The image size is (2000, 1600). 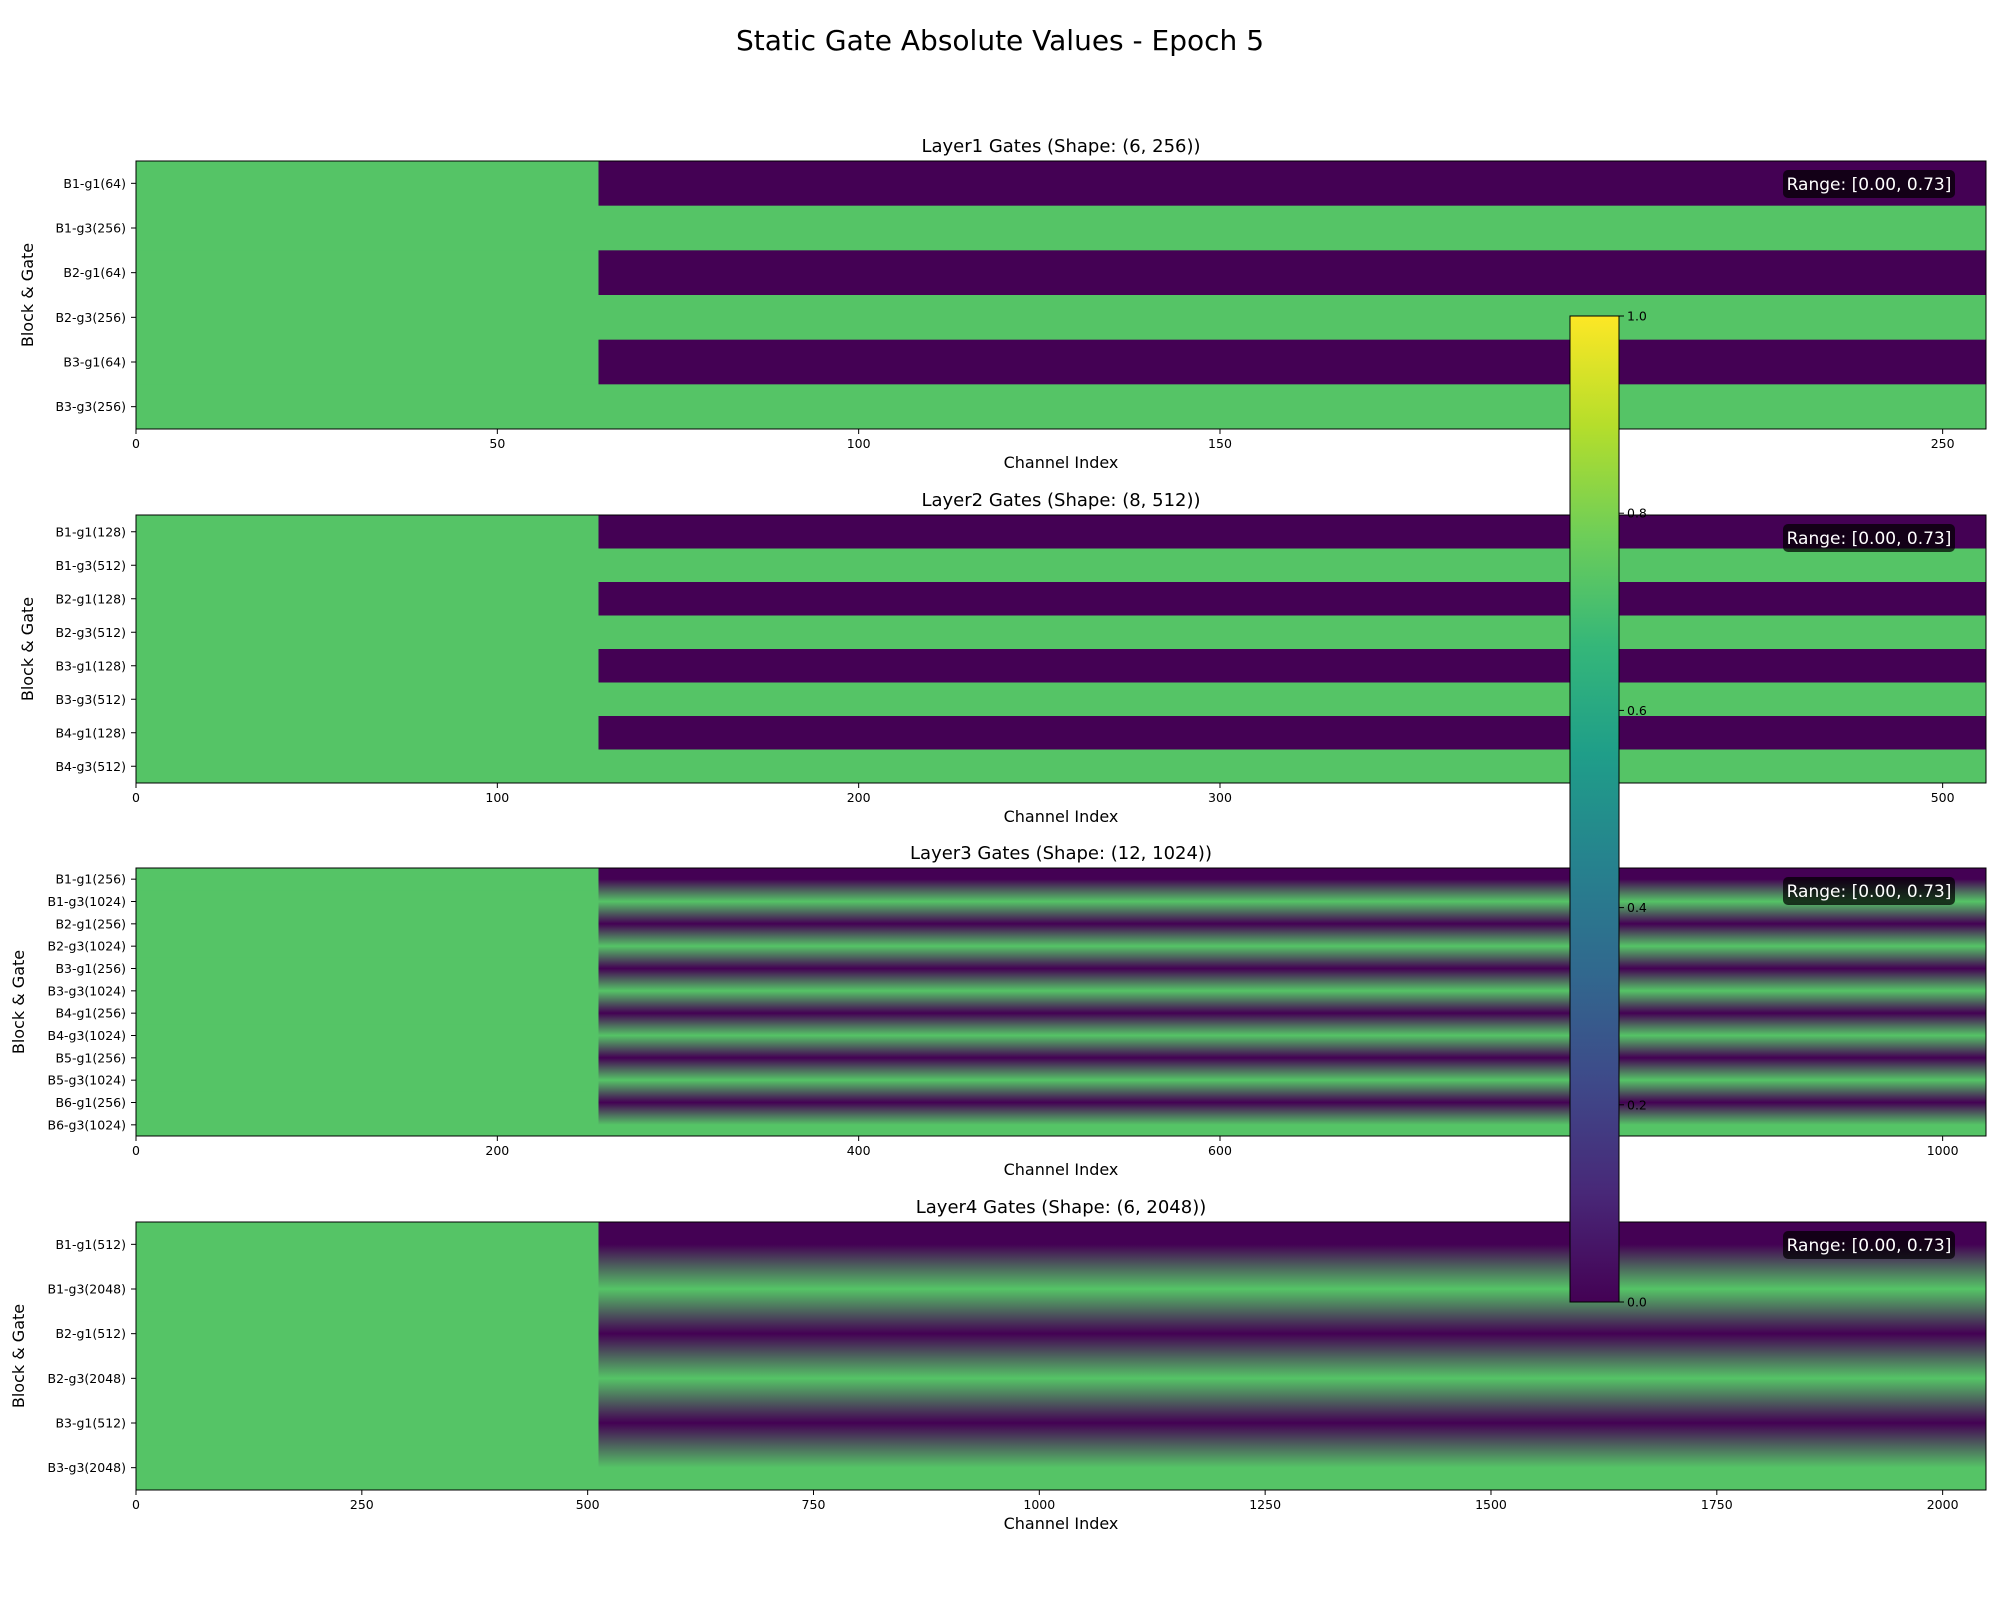 What do you see at coordinates (1943, 443) in the screenshot?
I see `x-tick-label: 250` at bounding box center [1943, 443].